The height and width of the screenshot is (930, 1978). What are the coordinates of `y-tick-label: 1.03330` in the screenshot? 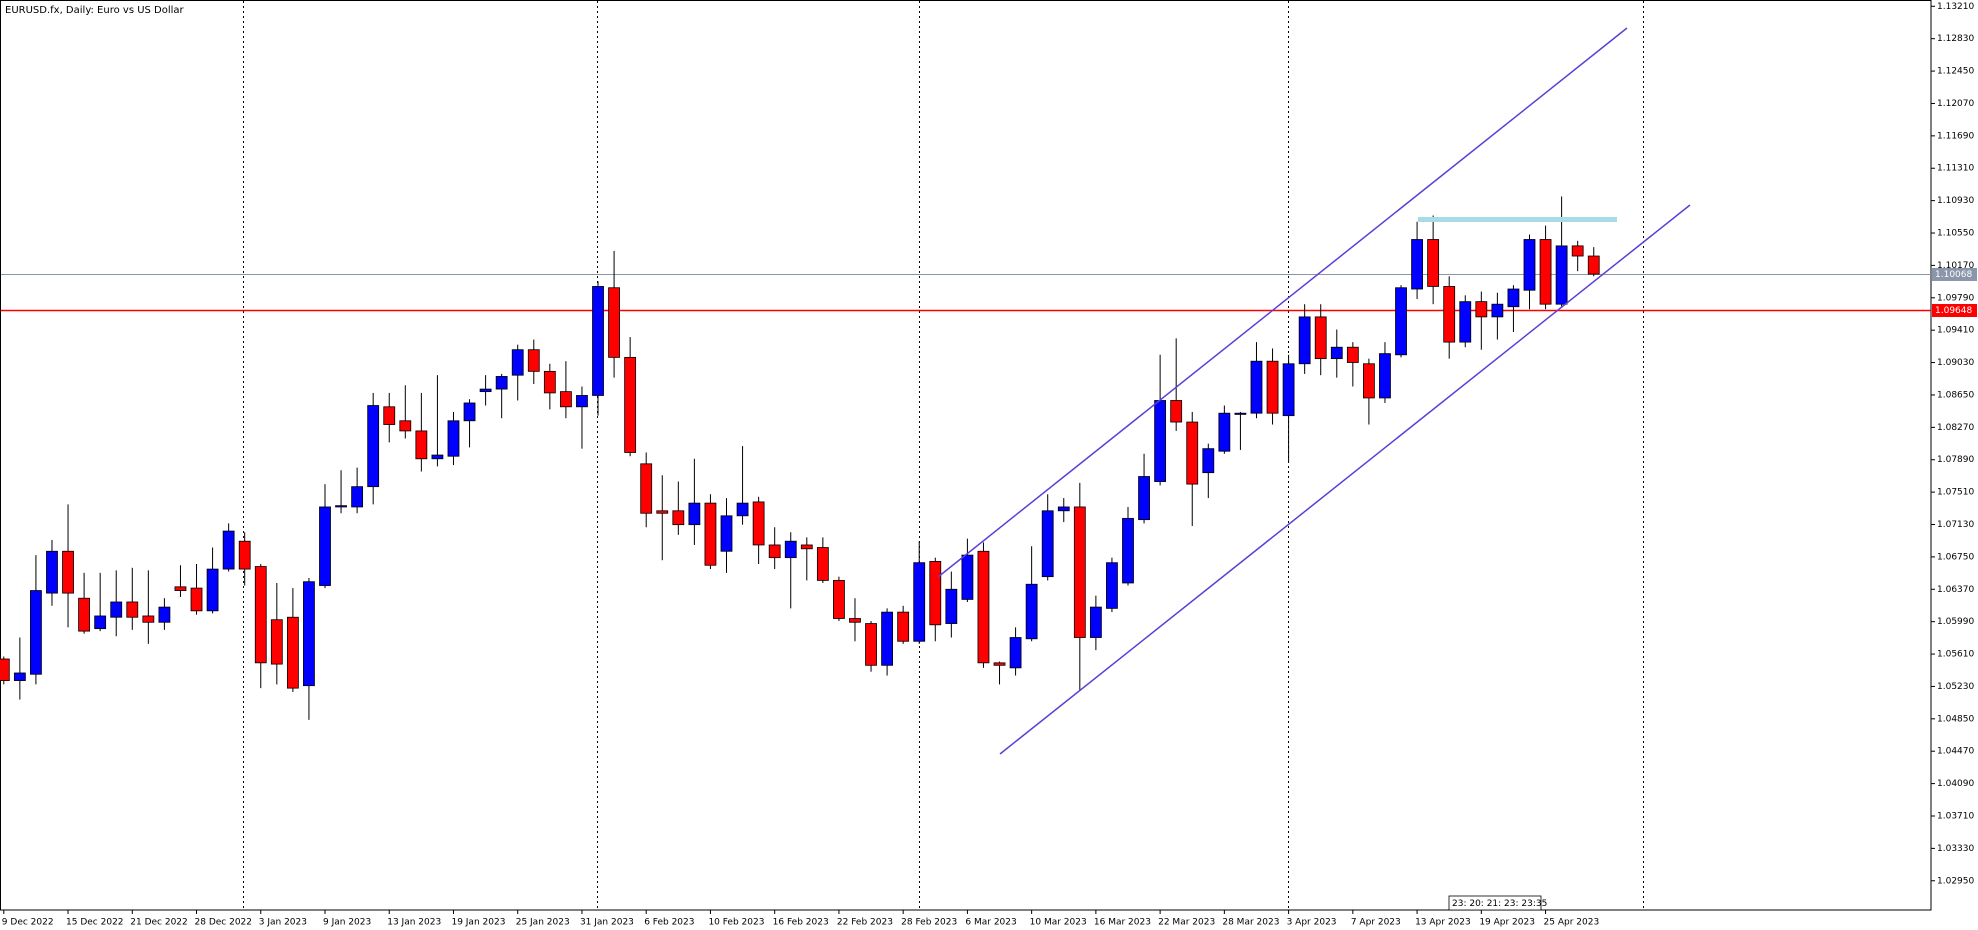 It's located at (1955, 849).